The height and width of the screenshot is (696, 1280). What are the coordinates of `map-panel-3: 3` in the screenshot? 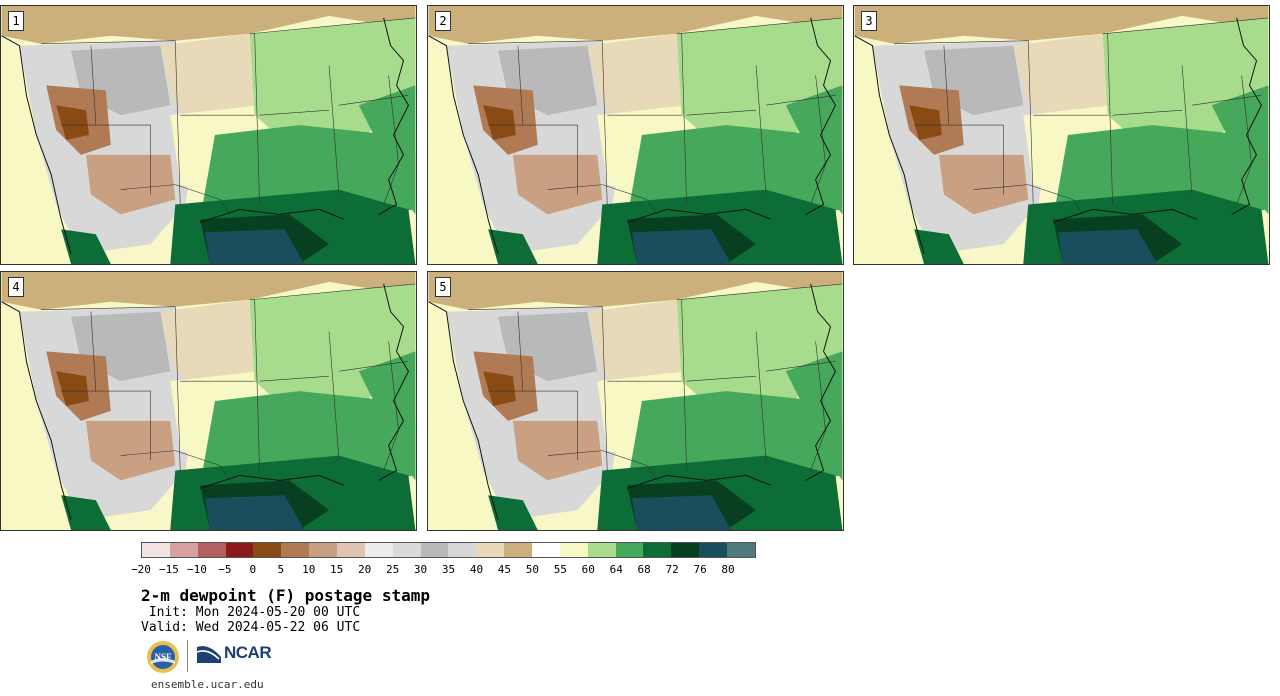 It's located at (1061, 135).